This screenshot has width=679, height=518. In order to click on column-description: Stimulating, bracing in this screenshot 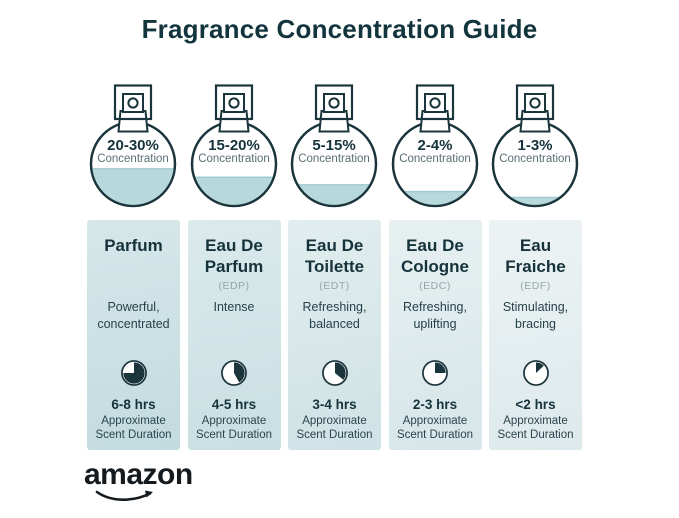, I will do `click(535, 315)`.